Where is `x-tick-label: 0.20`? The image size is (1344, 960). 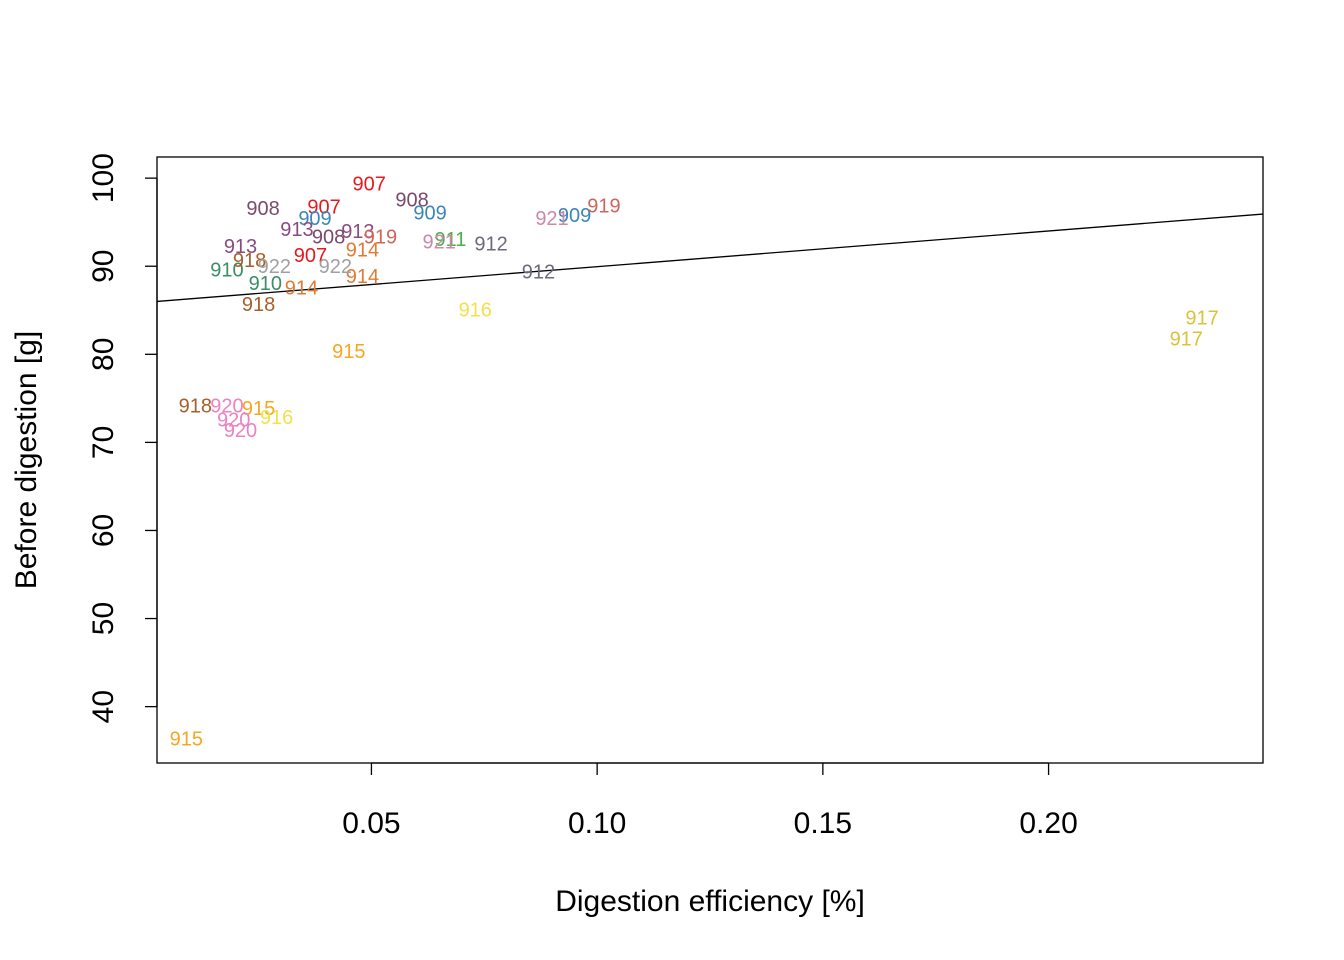
x-tick-label: 0.20 is located at coordinates (1048, 823).